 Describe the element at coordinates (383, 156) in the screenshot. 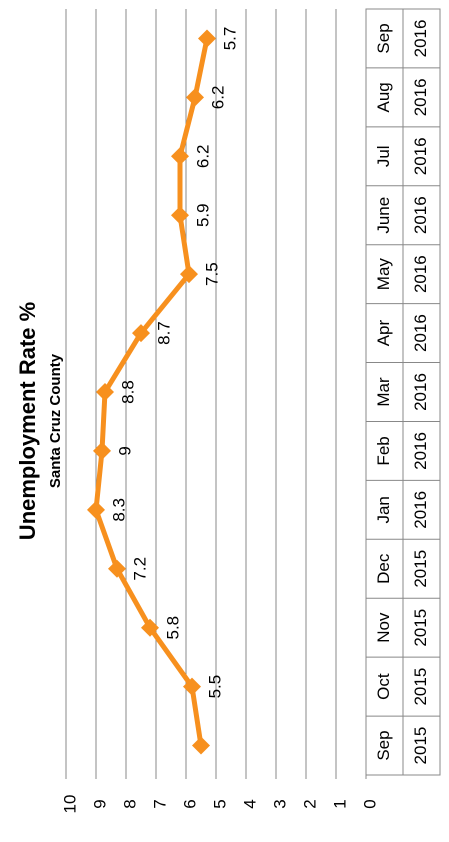

I see `category-month-label: Jul` at that location.